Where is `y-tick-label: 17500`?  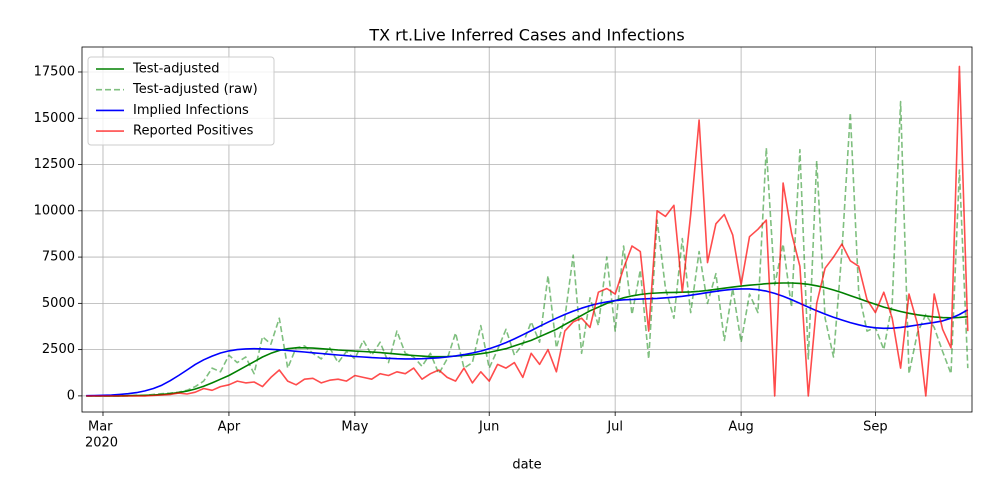 y-tick-label: 17500 is located at coordinates (54, 71).